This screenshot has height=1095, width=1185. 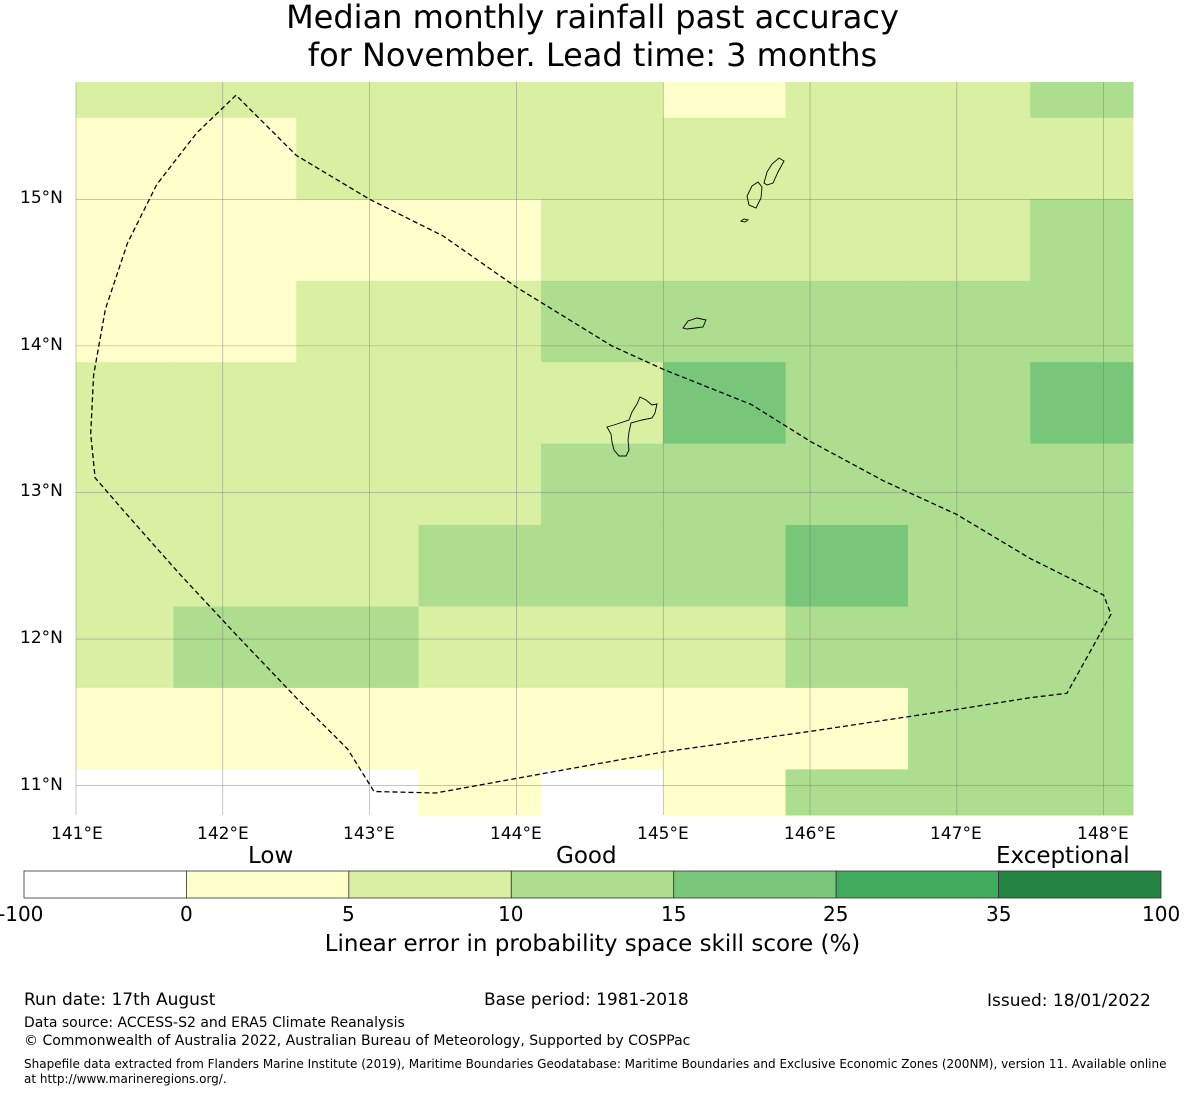 I want to click on y-tick-label: 15°N, so click(x=41, y=198).